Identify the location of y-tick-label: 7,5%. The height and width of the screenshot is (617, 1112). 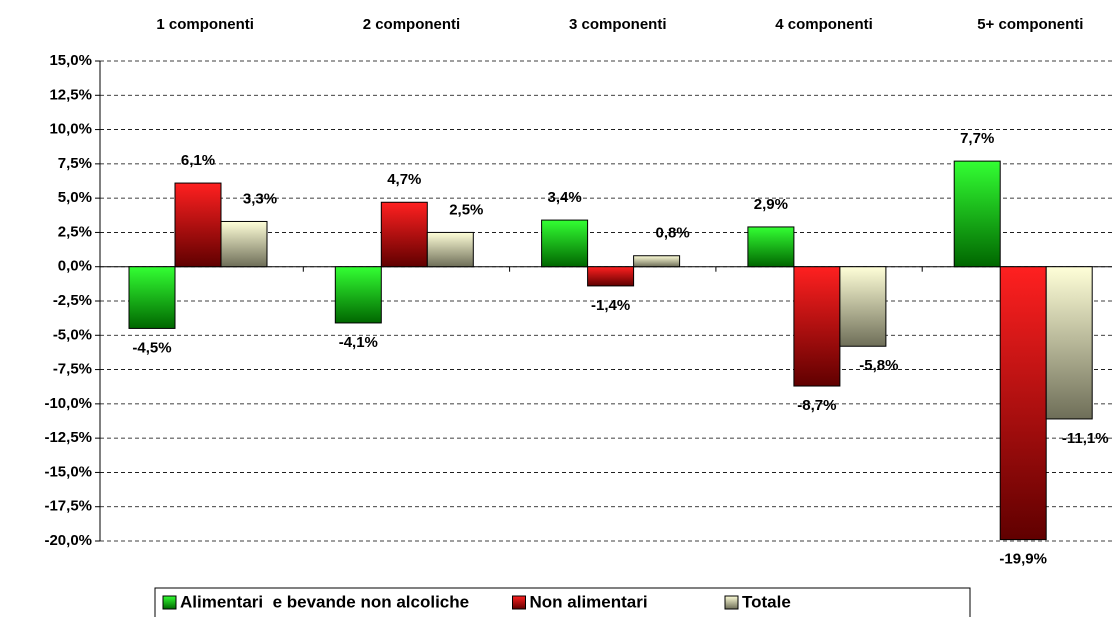
(75, 163).